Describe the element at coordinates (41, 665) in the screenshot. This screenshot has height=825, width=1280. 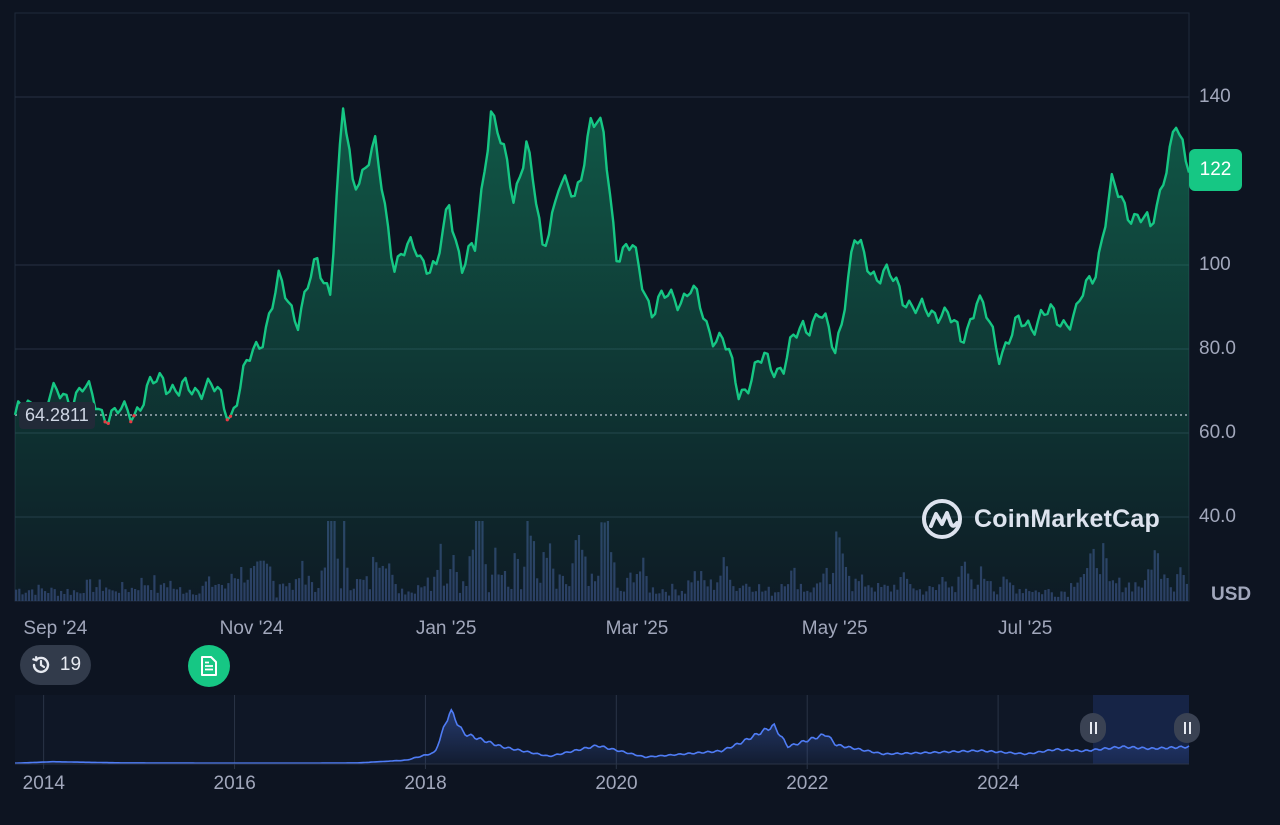
I see `history-icon` at that location.